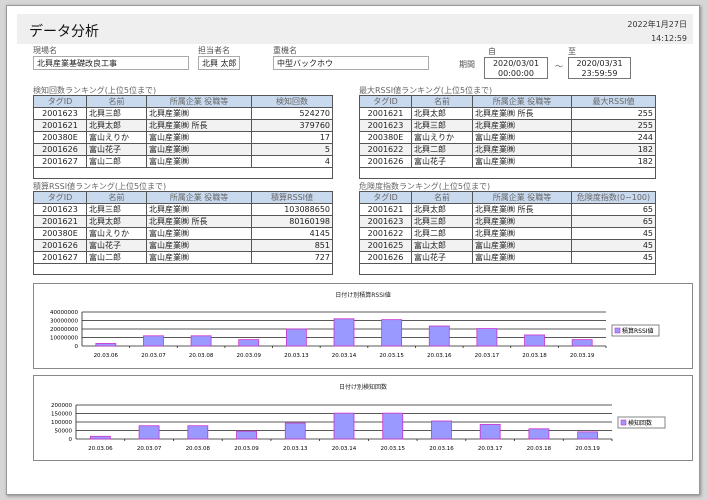 The image size is (708, 500). I want to click on table-row: 2001626 富山花子 富山産業㈱ 182, so click(507, 161).